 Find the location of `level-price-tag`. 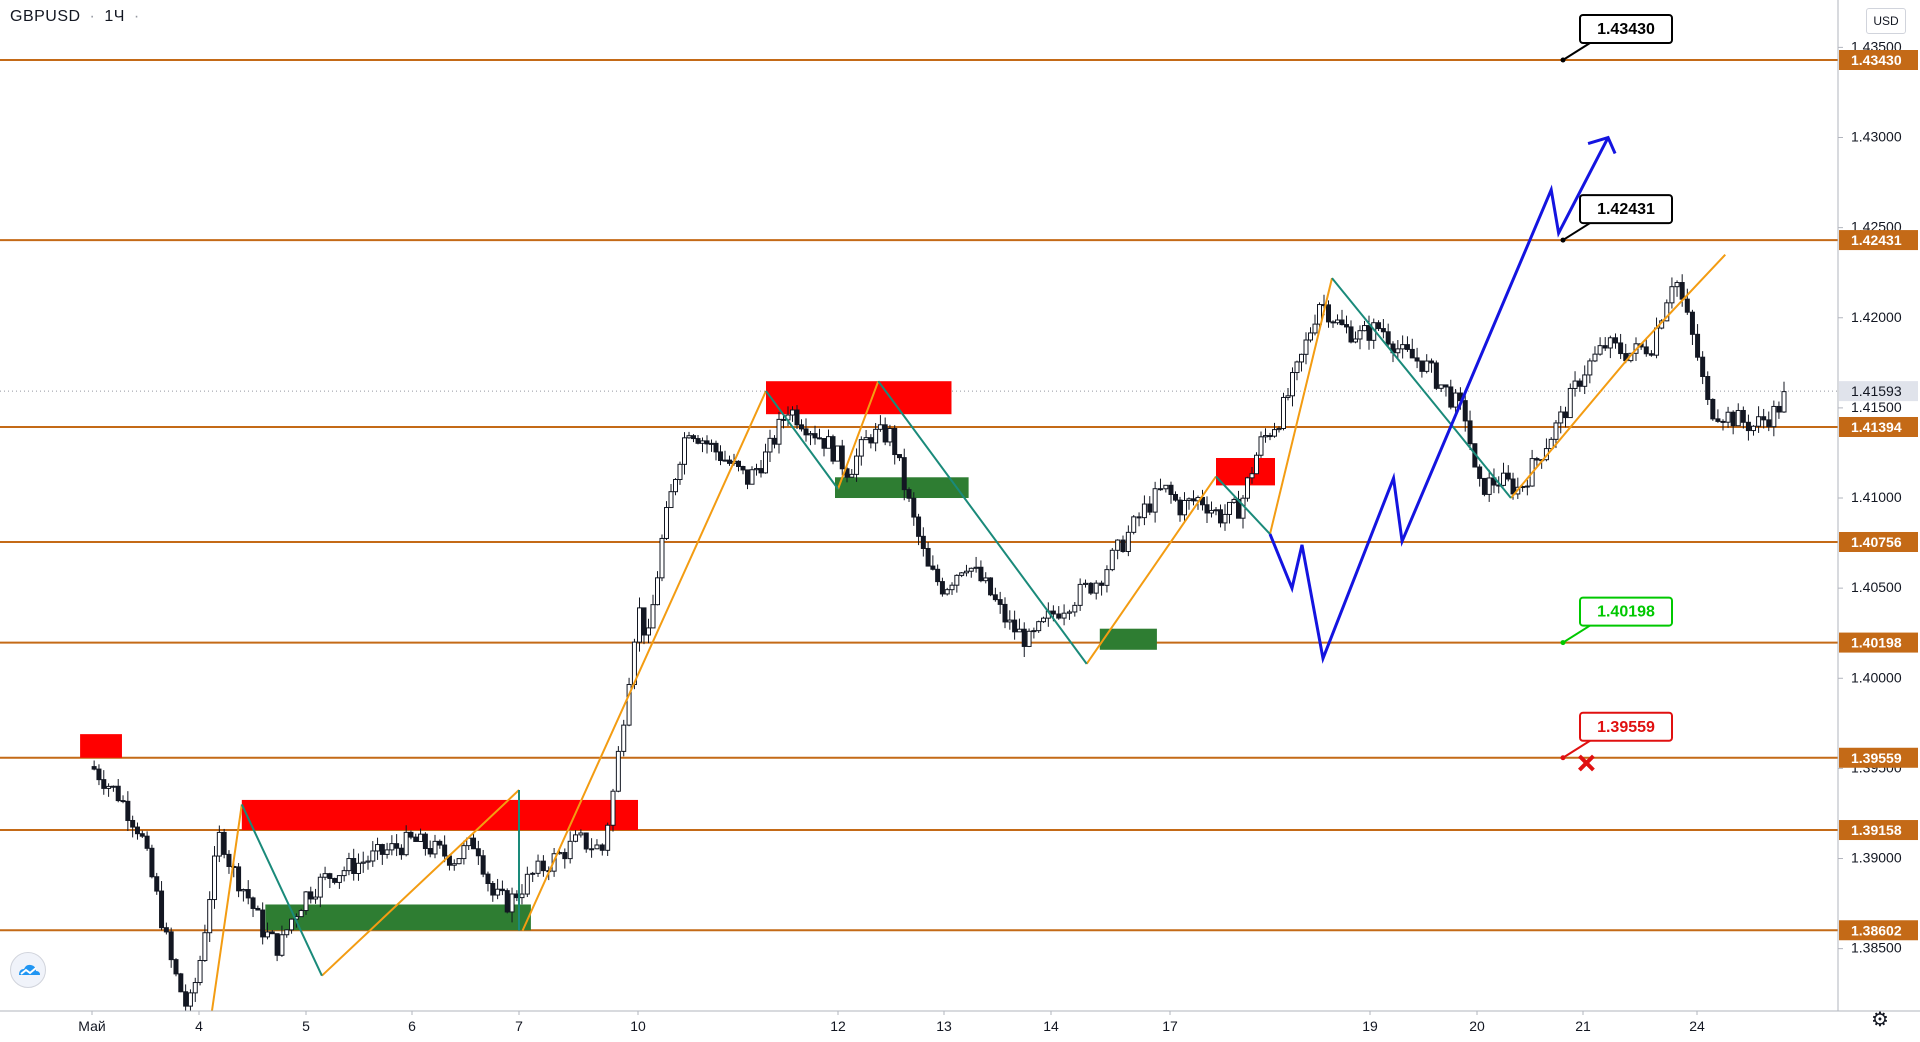

level-price-tag is located at coordinates (1878, 757).